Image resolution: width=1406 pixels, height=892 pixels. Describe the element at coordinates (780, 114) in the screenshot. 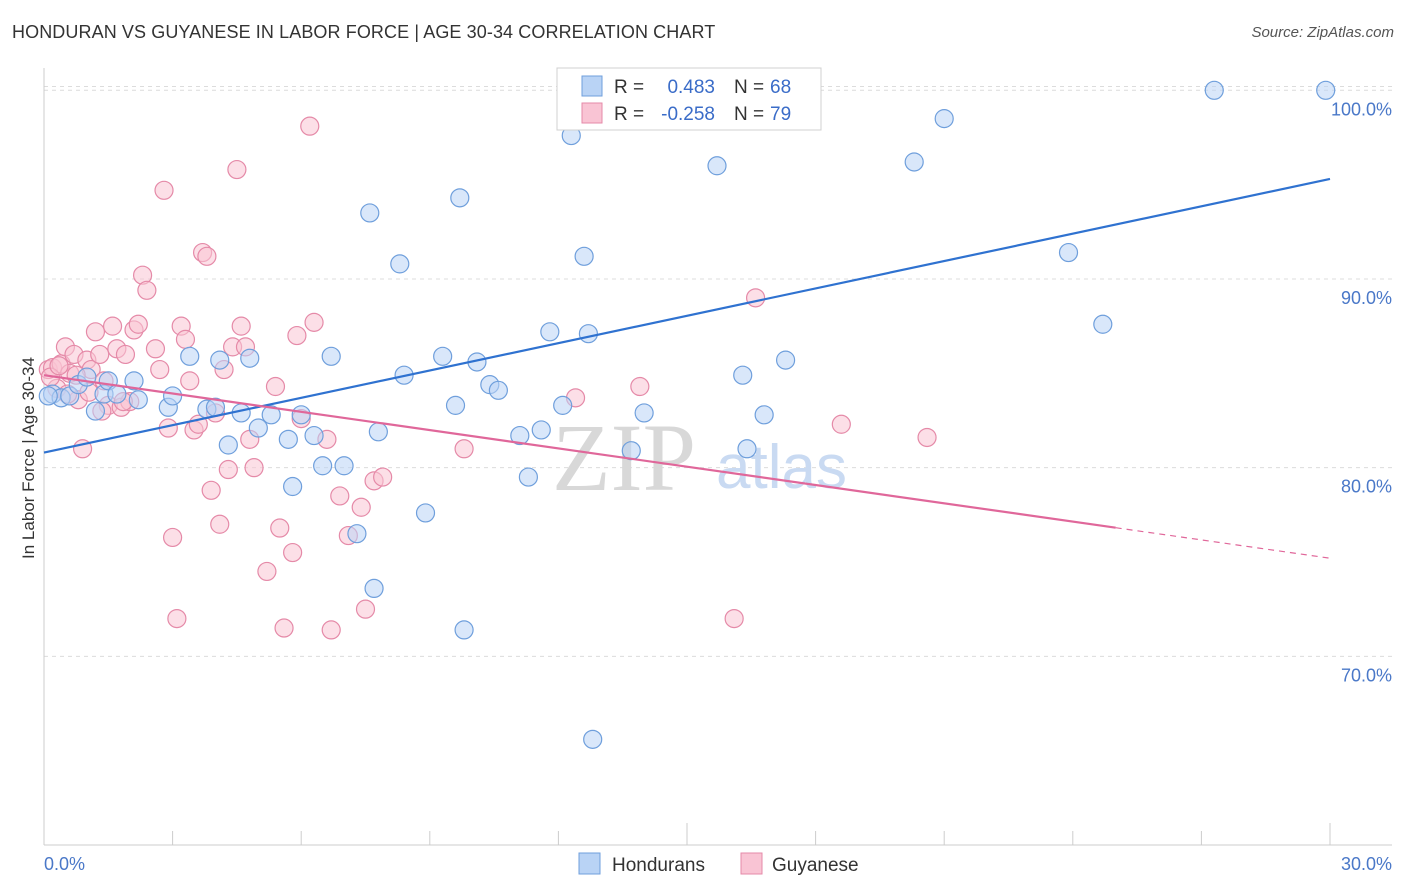

I see `legend-n-value: 79` at that location.